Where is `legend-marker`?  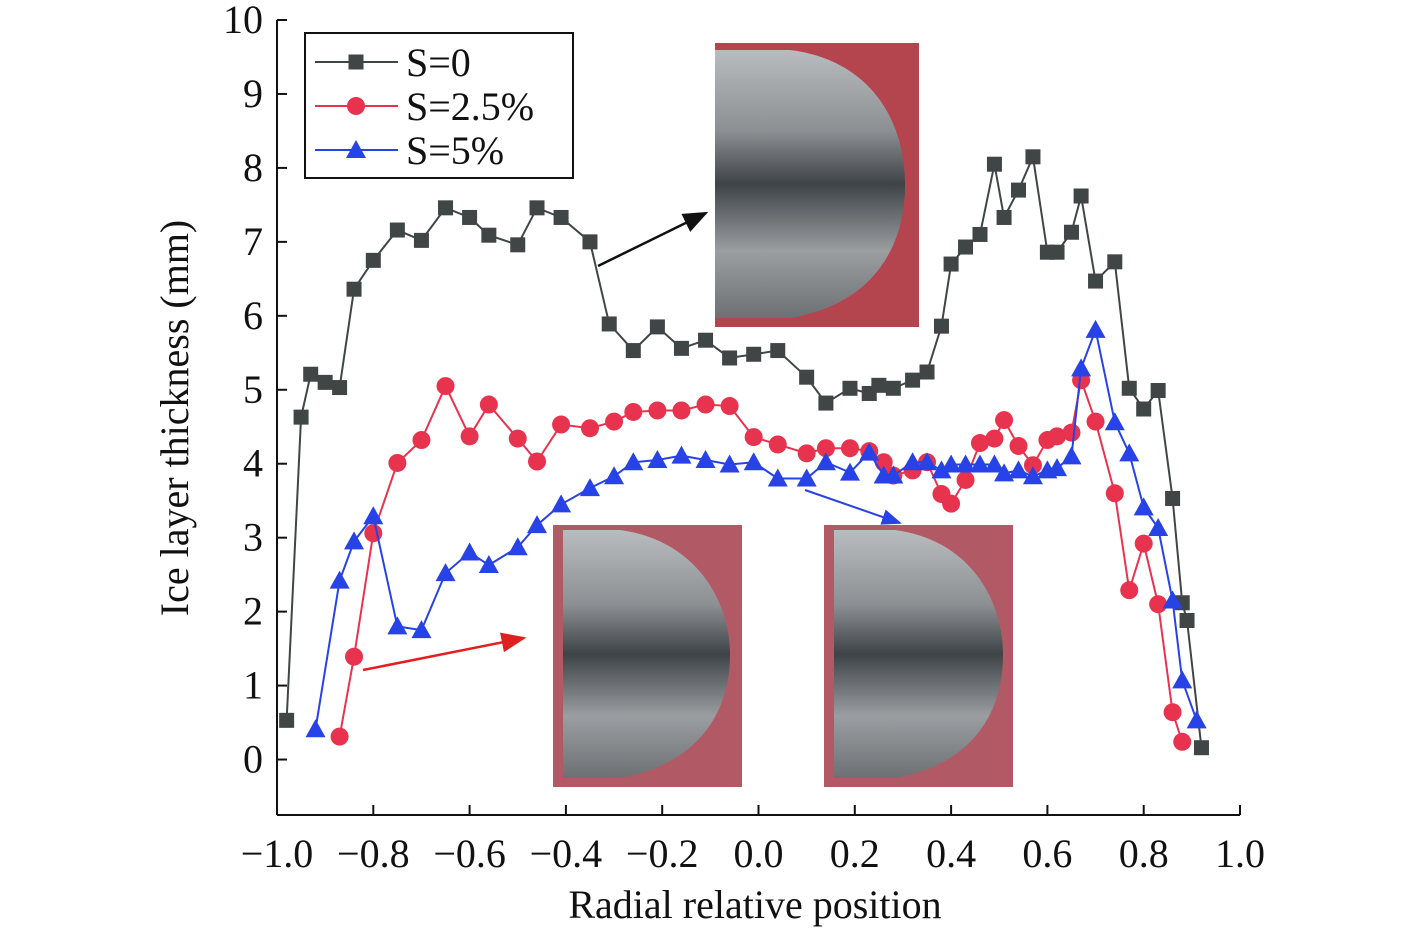 legend-marker is located at coordinates (356, 106).